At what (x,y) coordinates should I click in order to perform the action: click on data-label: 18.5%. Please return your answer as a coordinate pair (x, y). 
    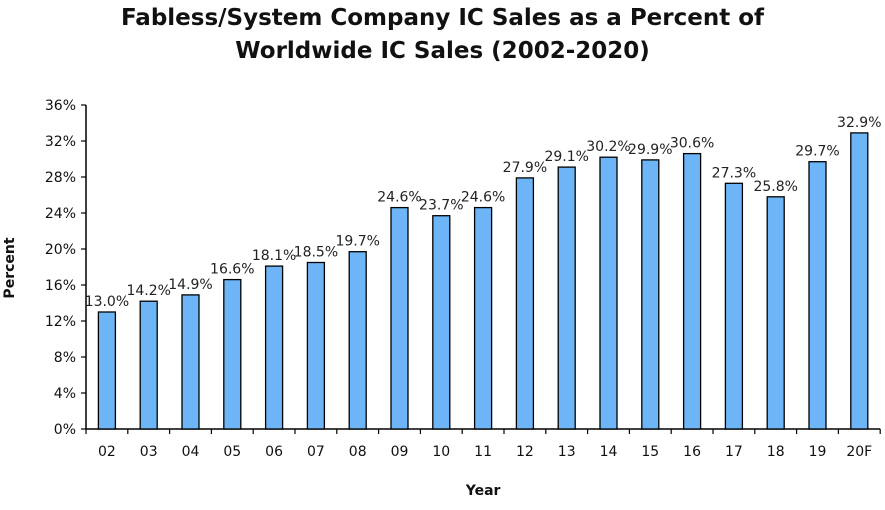
    Looking at the image, I should click on (316, 253).